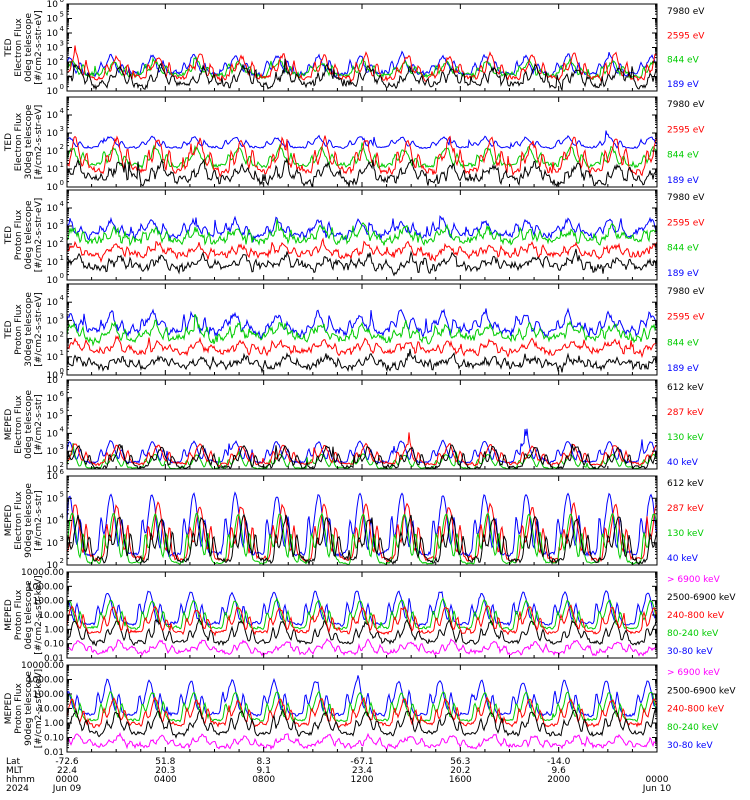  I want to click on row-label-hhmm: hhmm, so click(20, 780).